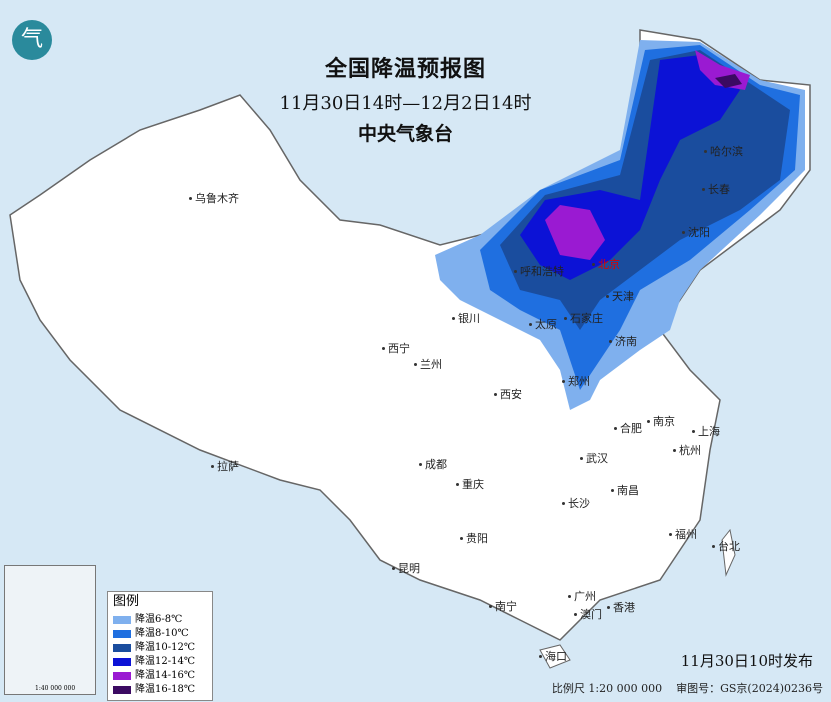 The image size is (831, 702). I want to click on city-label: 上海, so click(709, 431).